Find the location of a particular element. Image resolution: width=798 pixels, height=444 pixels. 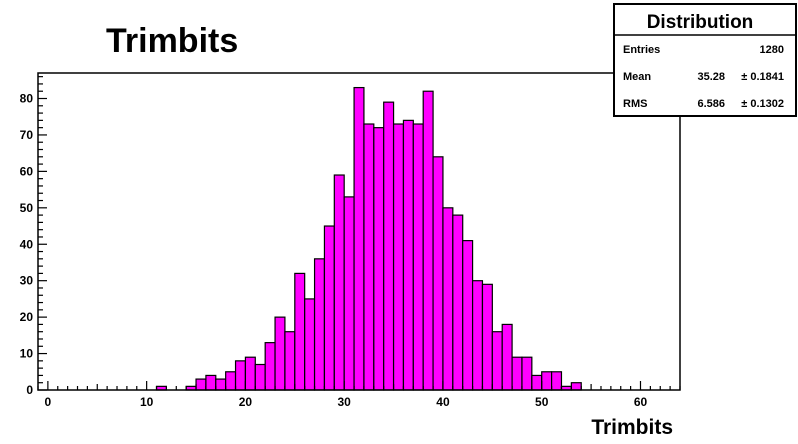

stats-rms-error: ± 0.1302 is located at coordinates (762, 104).